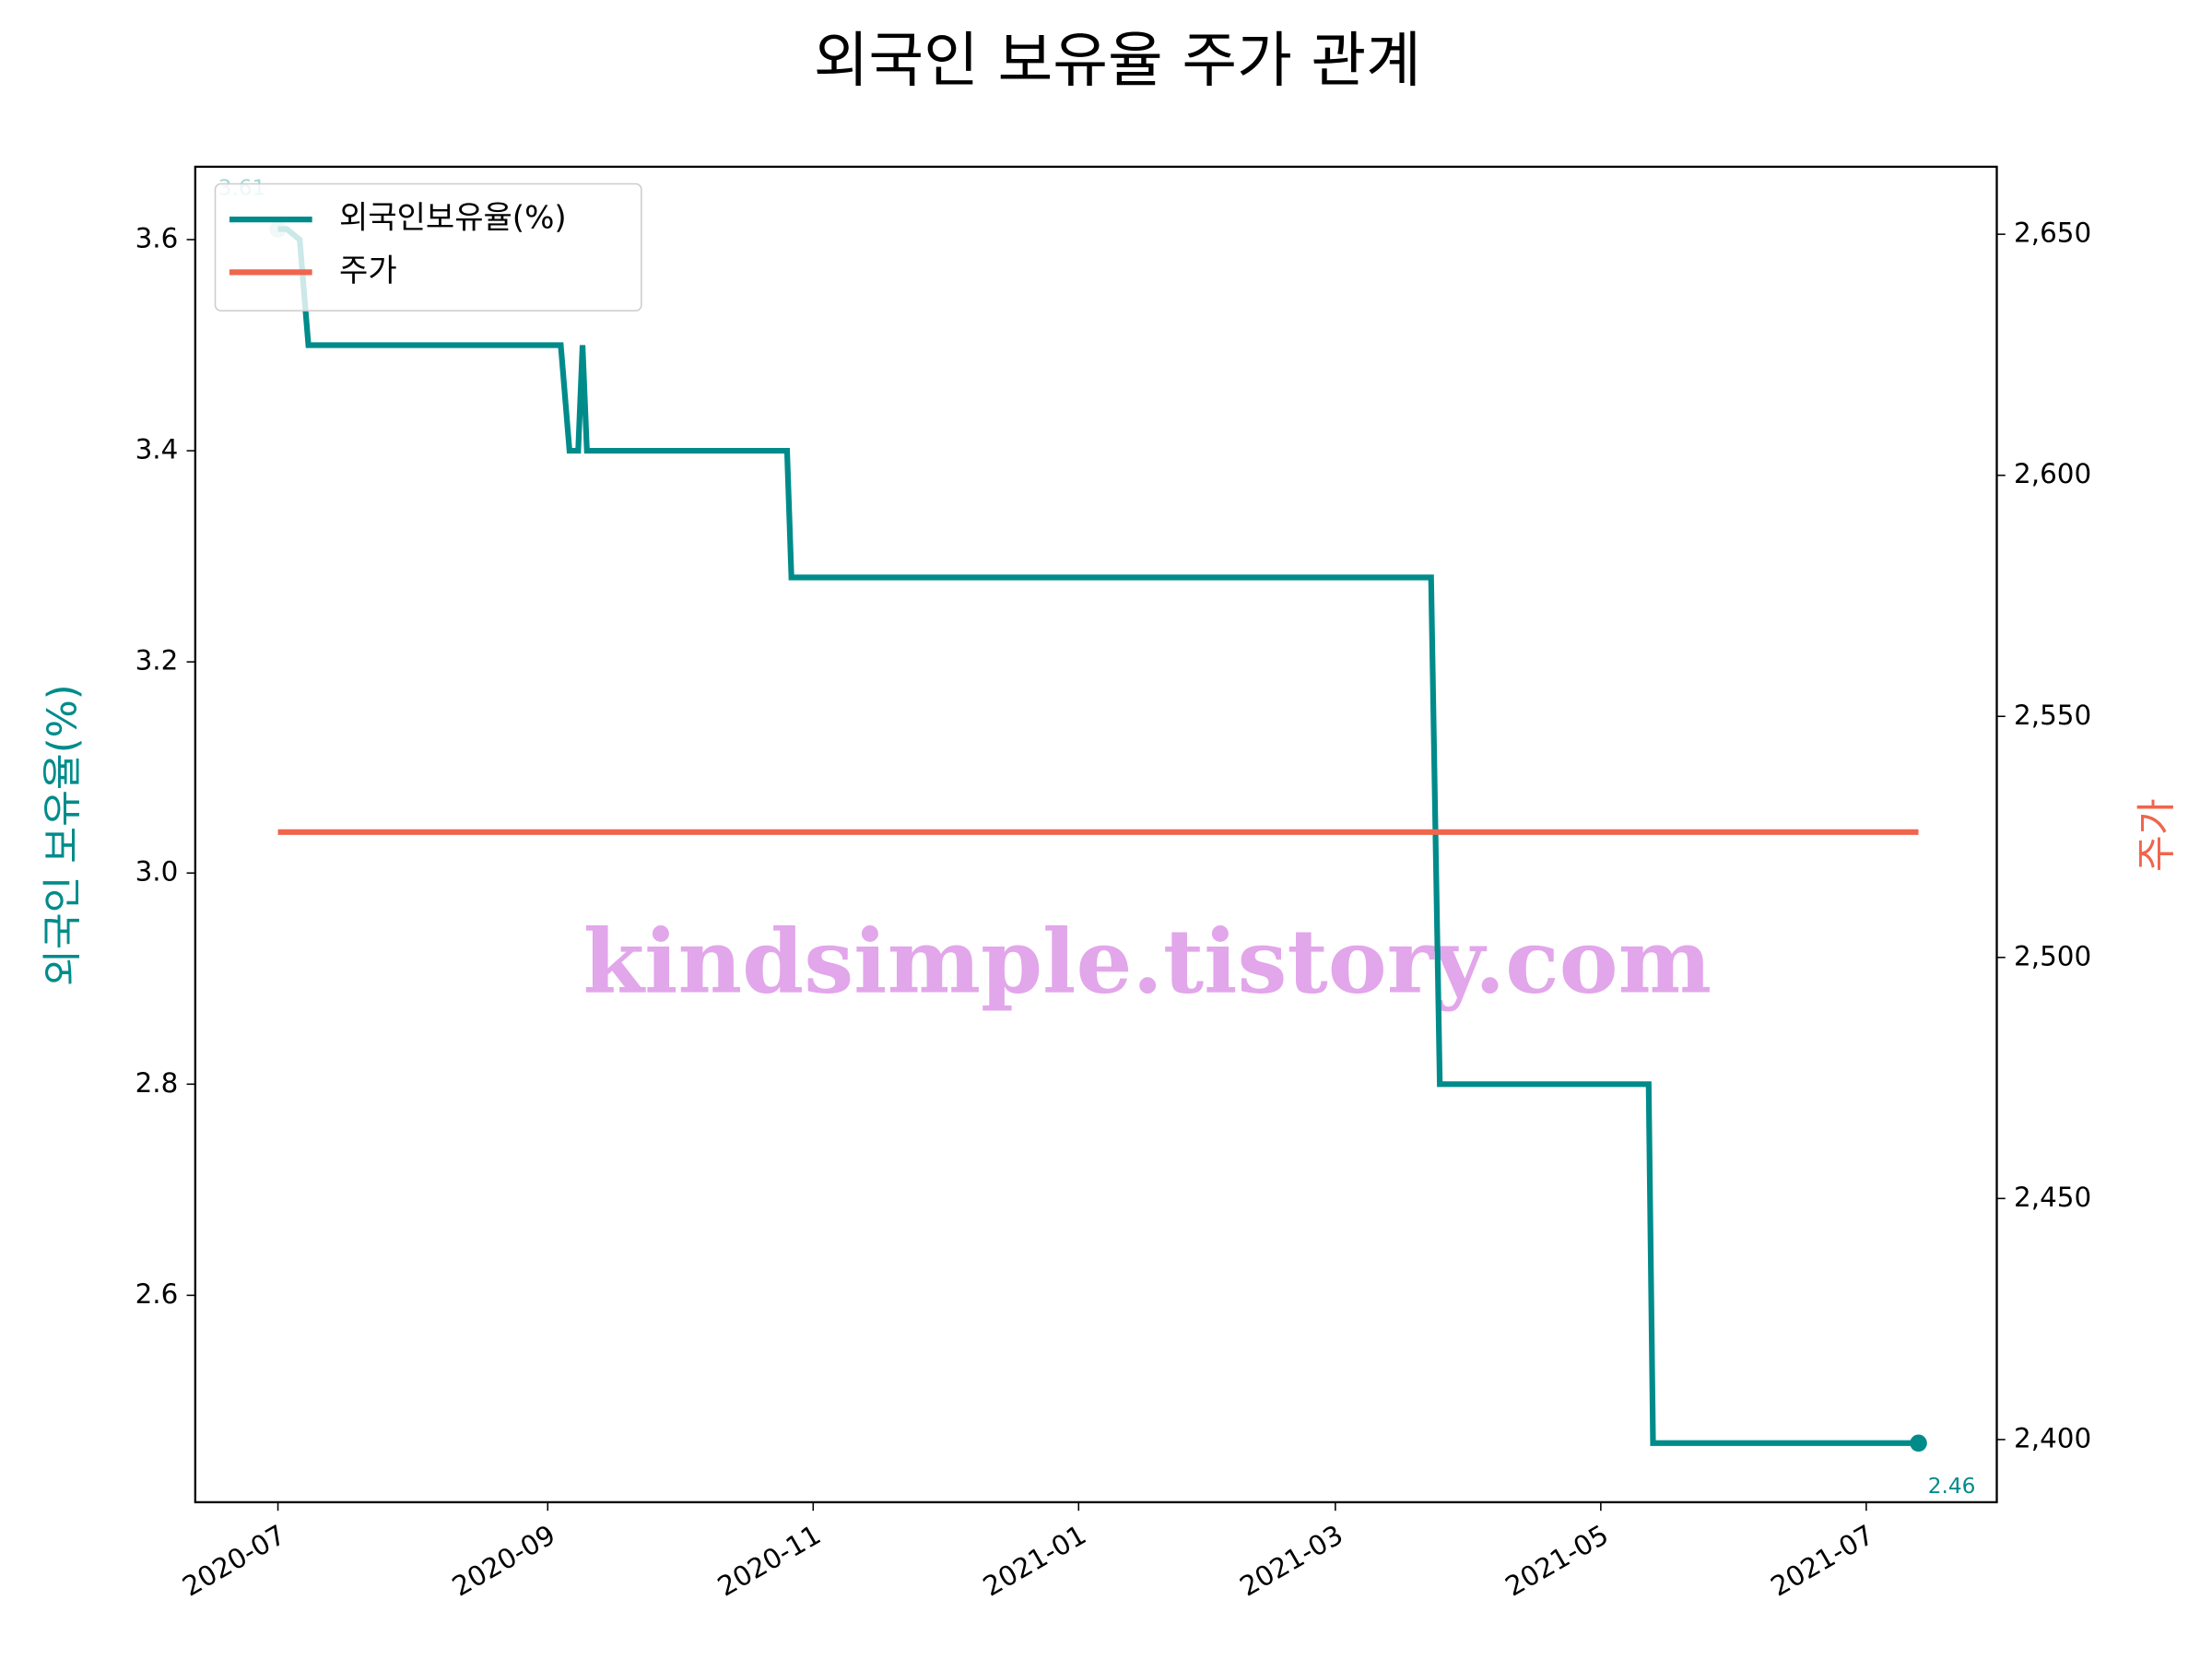 The height and width of the screenshot is (1659, 2212). Describe the element at coordinates (2052, 1437) in the screenshot. I see `y2-tick-label: 2,400` at that location.